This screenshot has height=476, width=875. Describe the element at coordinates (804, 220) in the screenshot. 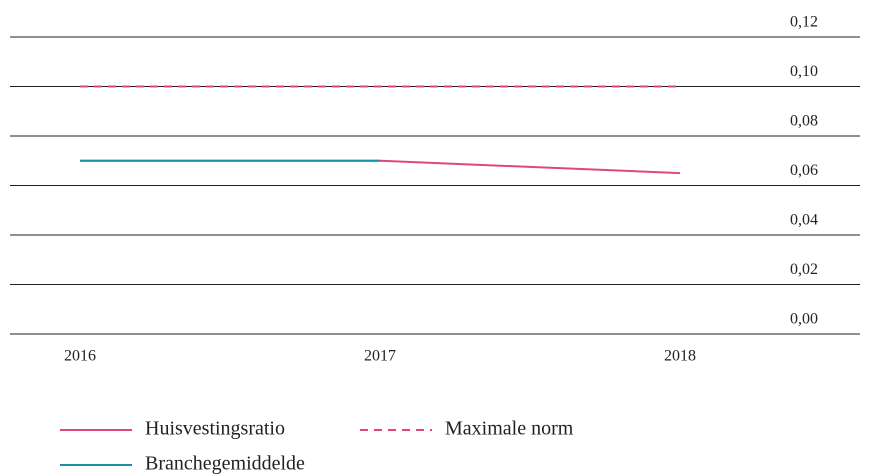

I see `y-tick-label: 0,04` at that location.